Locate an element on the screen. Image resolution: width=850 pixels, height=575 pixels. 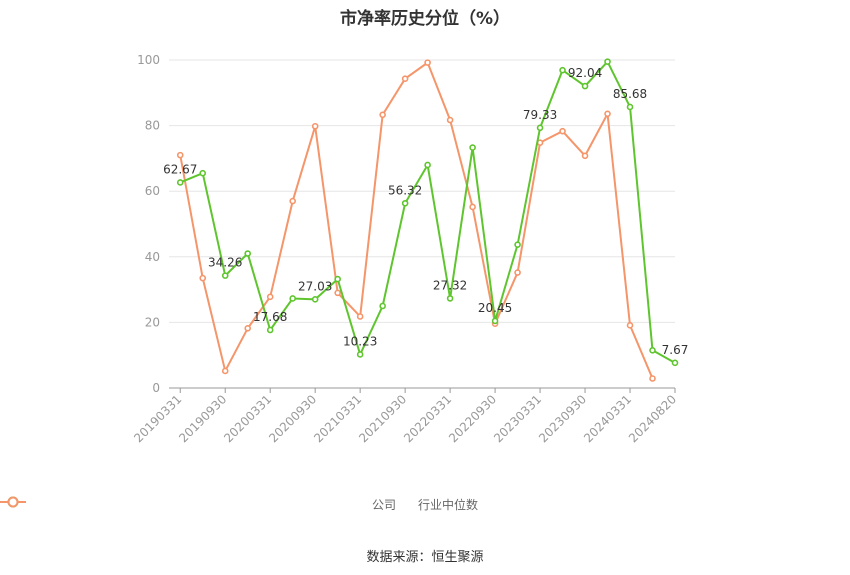
x-tick-label: 20190331 is located at coordinates (157, 418).